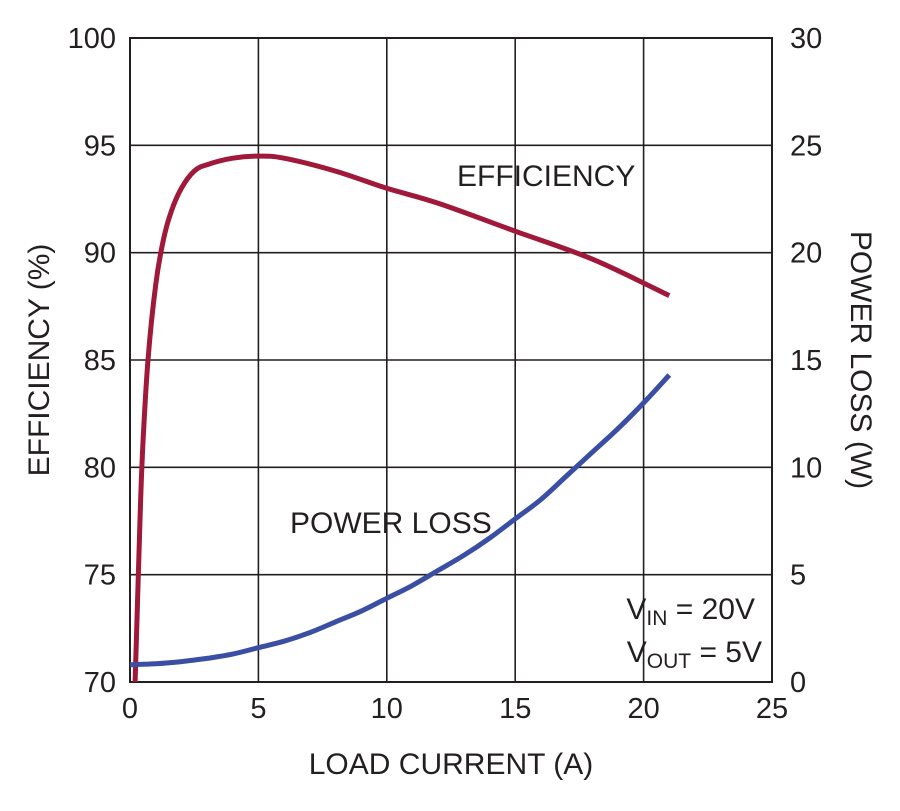  Describe the element at coordinates (806, 468) in the screenshot. I see `y-right-tick-label: 10` at that location.